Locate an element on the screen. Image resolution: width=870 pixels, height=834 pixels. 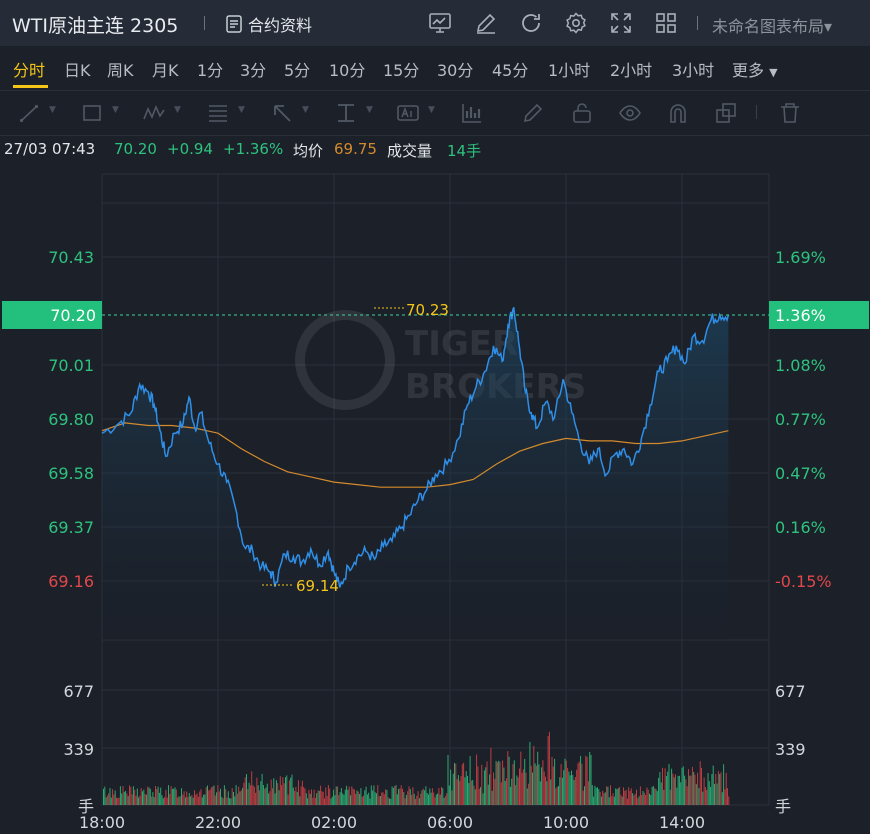
tab-intraday: 分时 is located at coordinates (29, 70).